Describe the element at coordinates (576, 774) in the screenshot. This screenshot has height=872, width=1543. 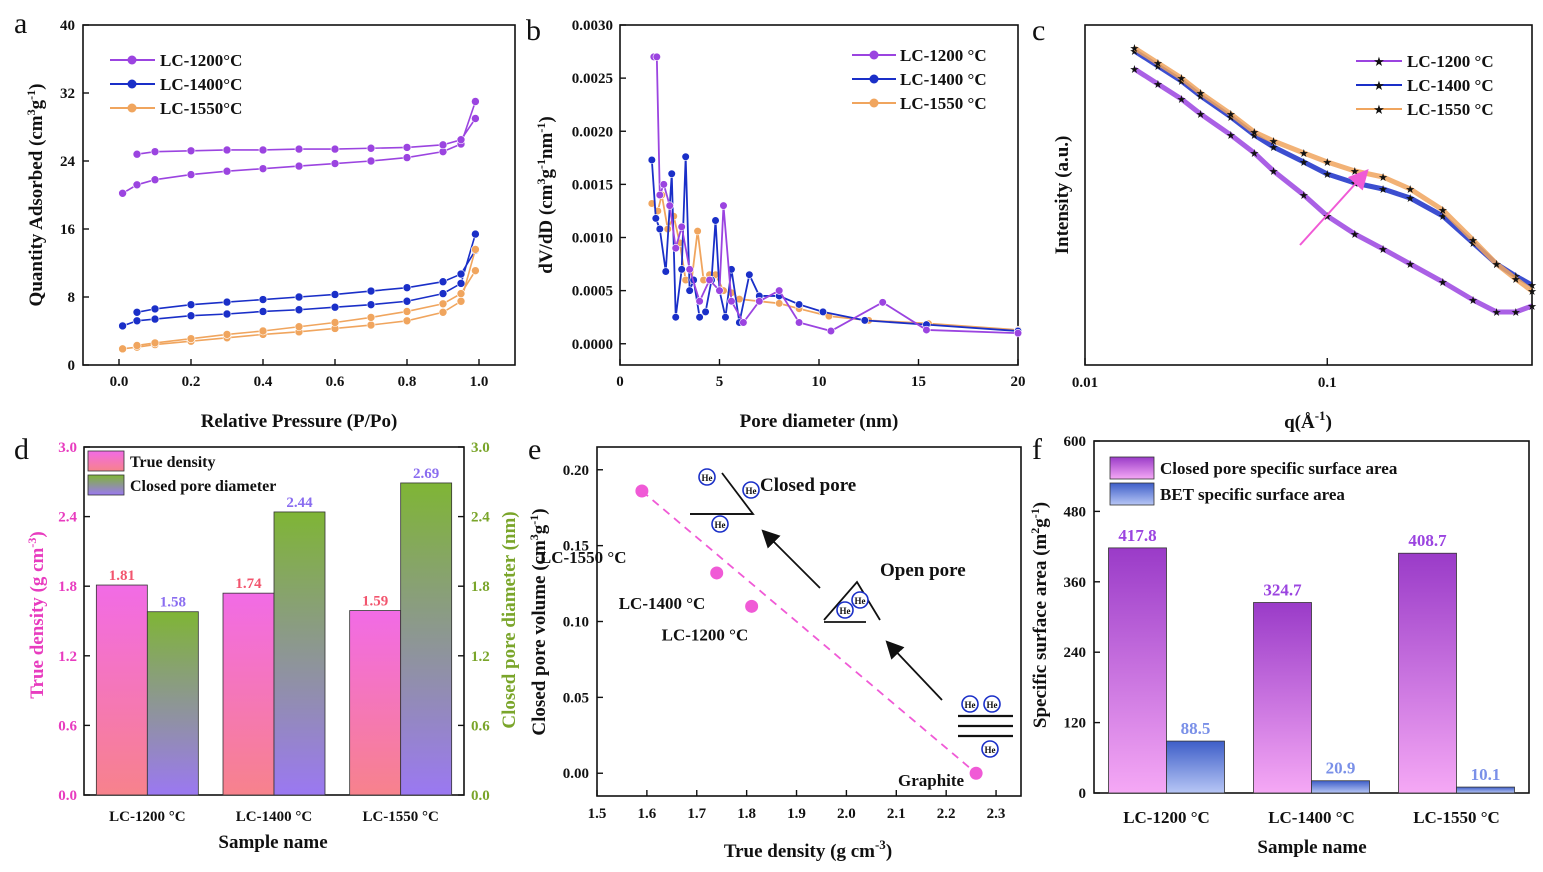
I see `y-tick-label: 0.00` at that location.